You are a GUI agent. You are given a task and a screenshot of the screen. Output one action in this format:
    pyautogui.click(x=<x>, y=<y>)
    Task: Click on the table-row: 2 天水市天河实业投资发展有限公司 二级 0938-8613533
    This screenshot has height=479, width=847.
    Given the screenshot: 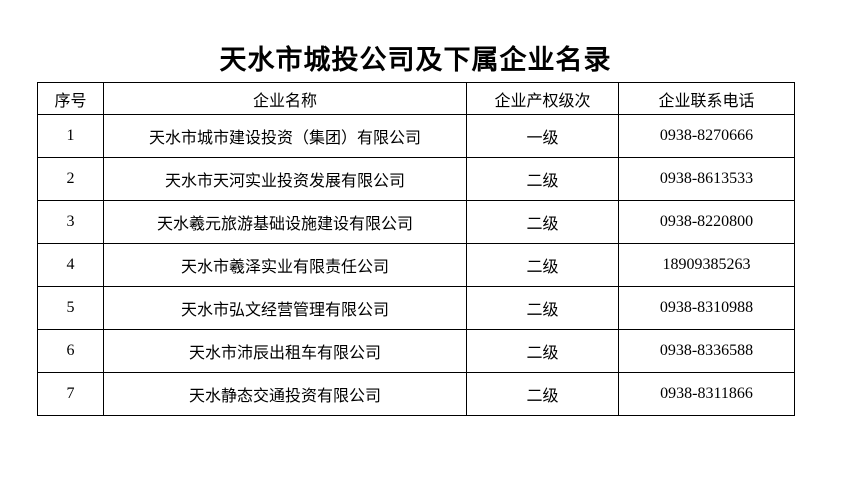 What is the action you would take?
    pyautogui.click(x=416, y=179)
    